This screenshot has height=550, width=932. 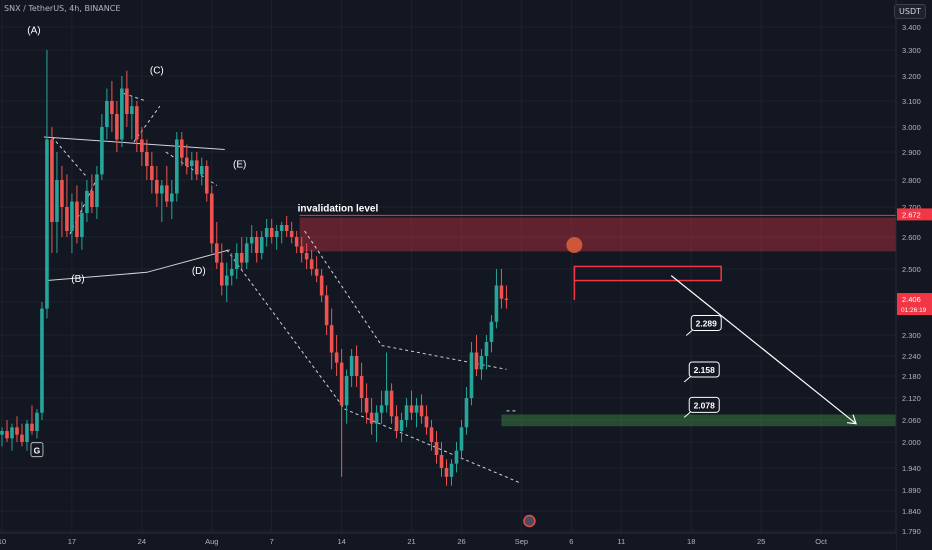 I want to click on x-tick-label: Sep, so click(x=521, y=541).